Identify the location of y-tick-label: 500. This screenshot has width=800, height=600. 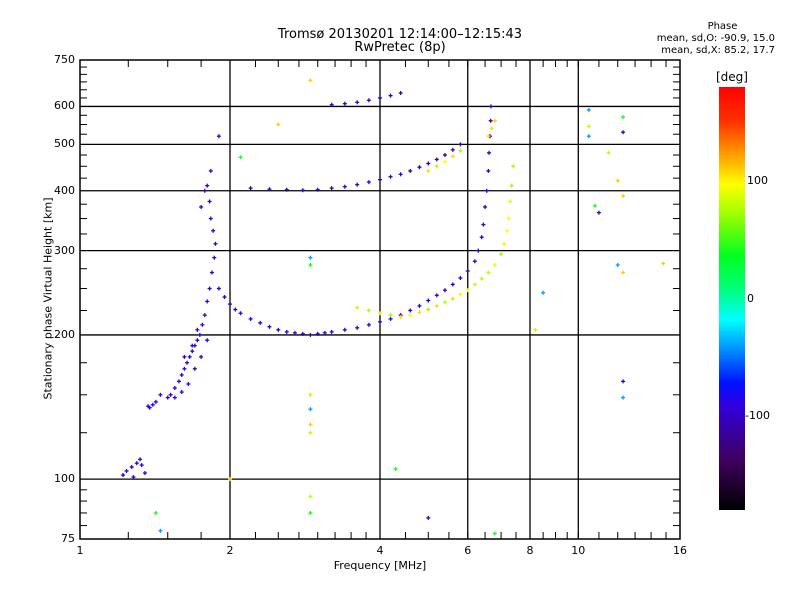
(64, 144).